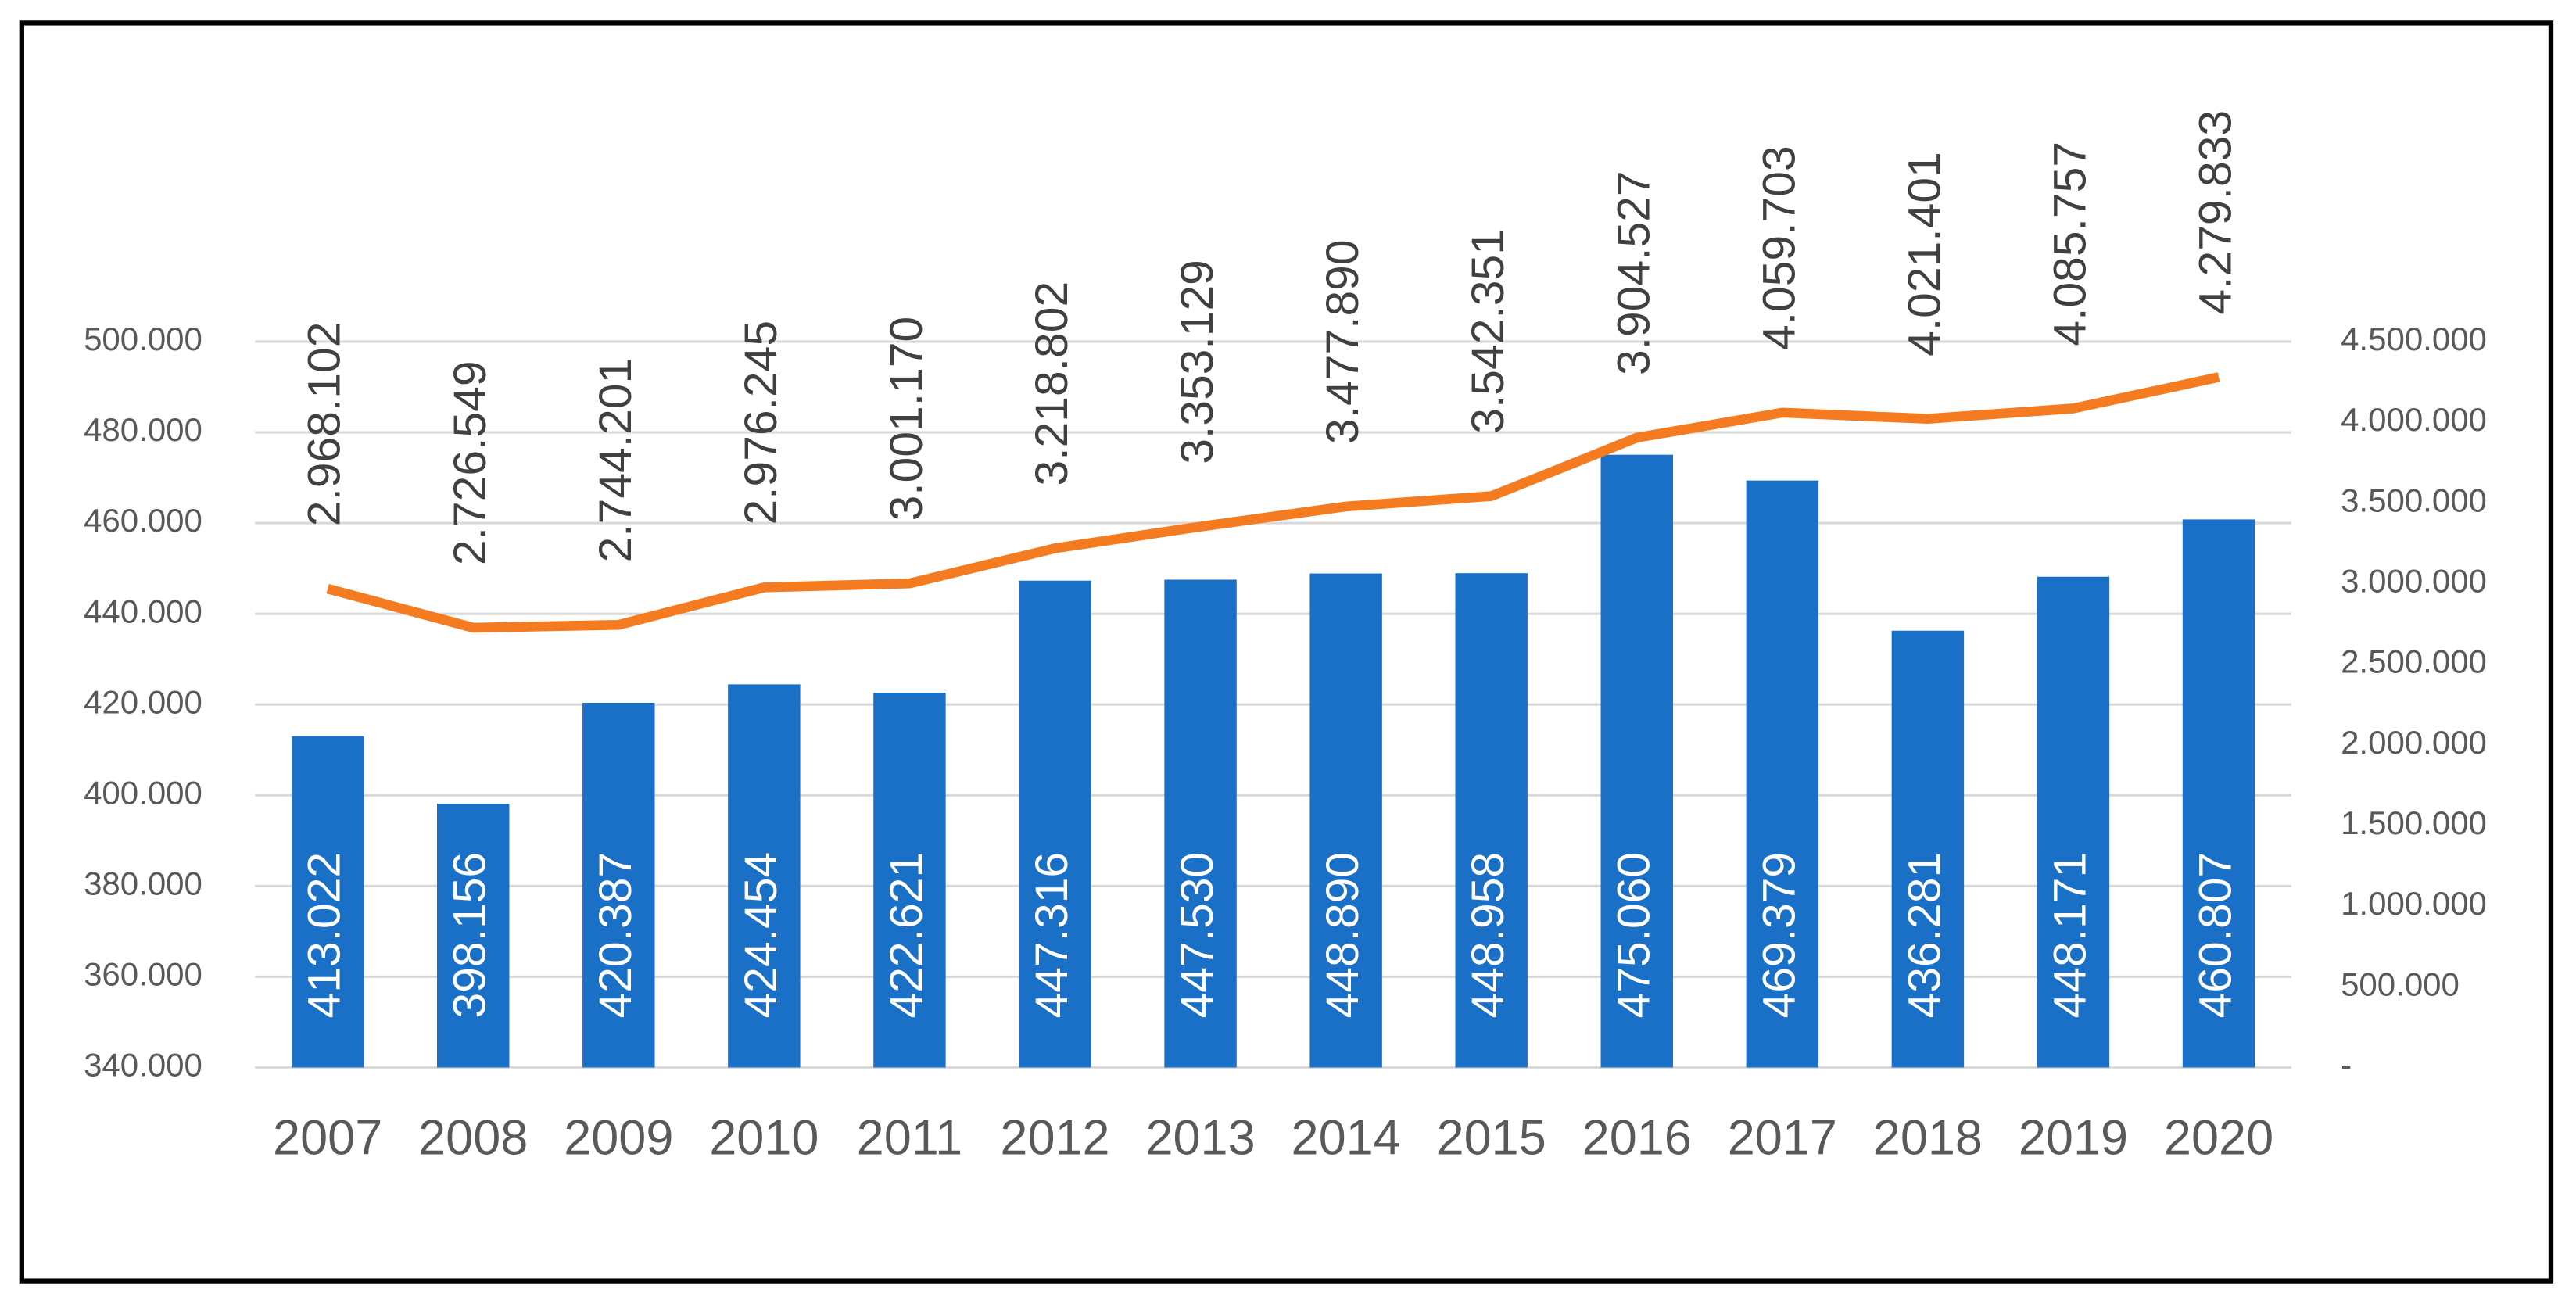 The height and width of the screenshot is (1304, 2576). What do you see at coordinates (2414, 500) in the screenshot?
I see `y2-tick-label: 3.500.000` at bounding box center [2414, 500].